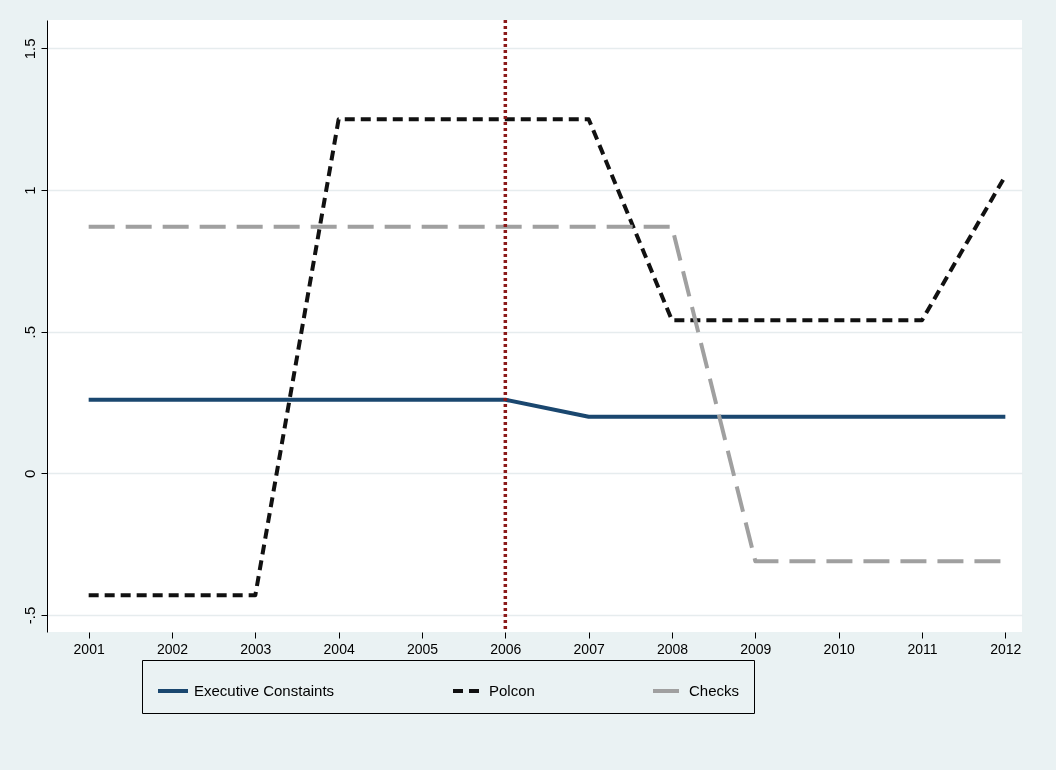 This screenshot has width=1056, height=770. Describe the element at coordinates (422, 648) in the screenshot. I see `x-tick-label: 2005` at that location.